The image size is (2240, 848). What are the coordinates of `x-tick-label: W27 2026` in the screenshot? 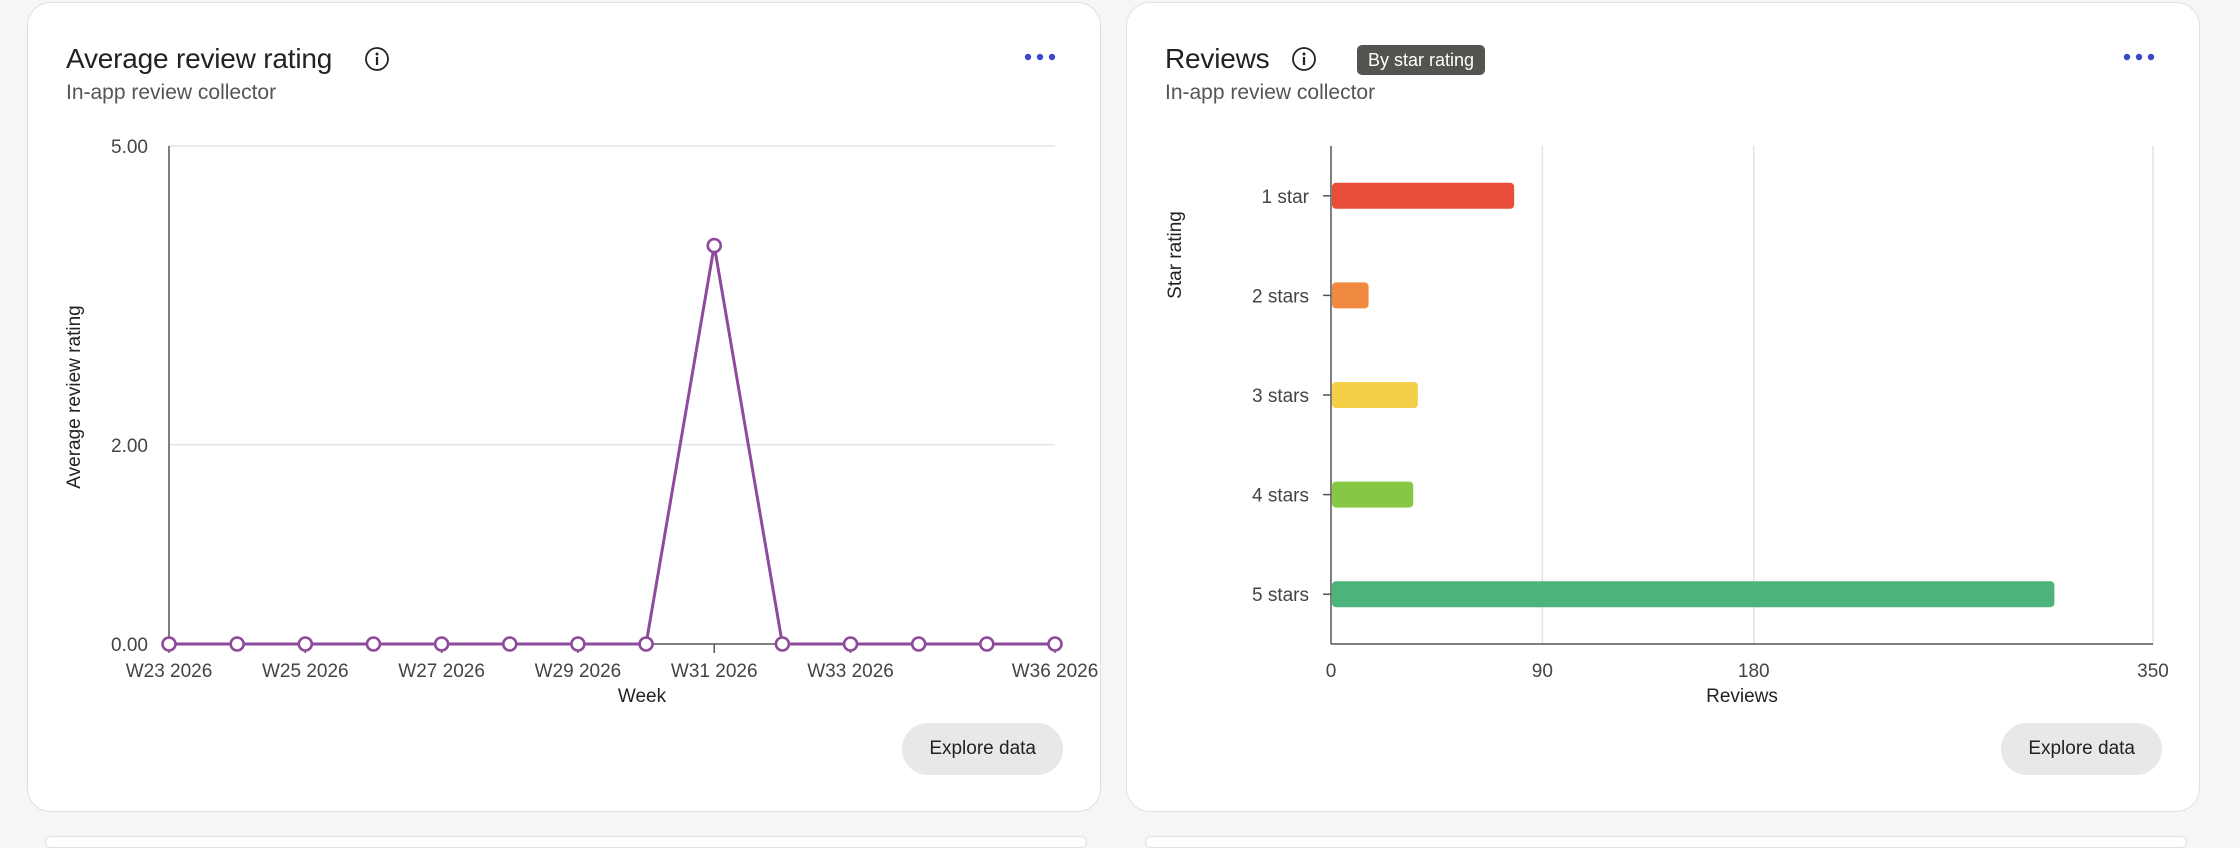 It's located at (441, 671).